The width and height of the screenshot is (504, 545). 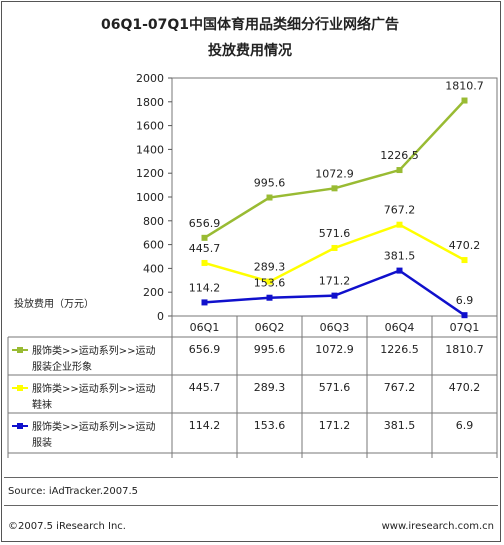 What do you see at coordinates (335, 233) in the screenshot?
I see `data-label: 571.6` at bounding box center [335, 233].